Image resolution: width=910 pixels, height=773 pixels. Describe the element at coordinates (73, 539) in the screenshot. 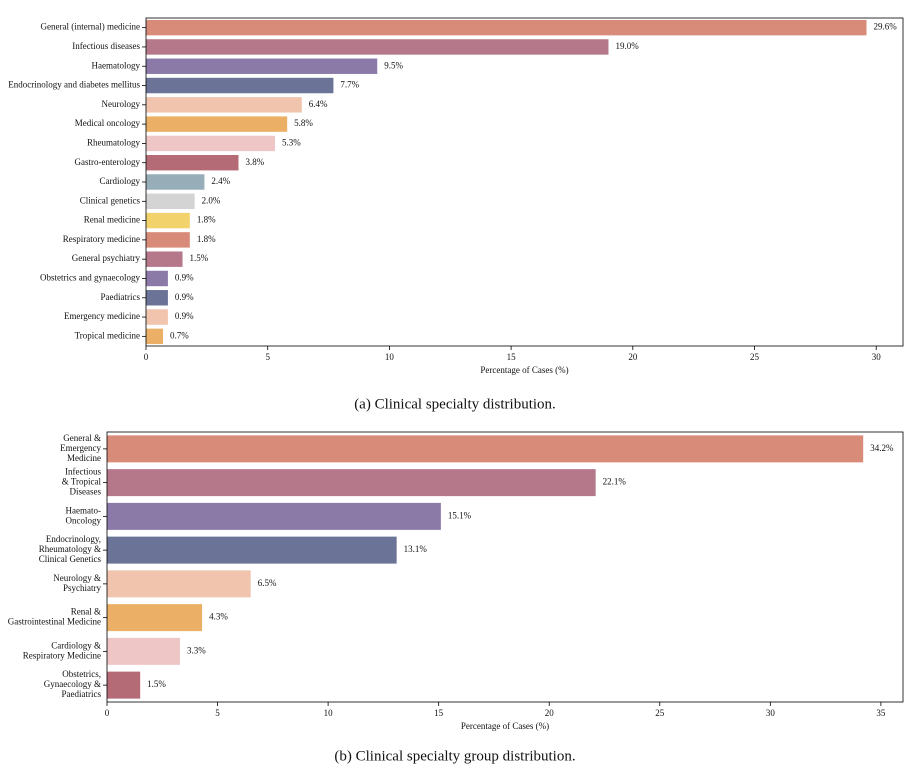

I see `y-tick-label: Endocrinology,` at that location.